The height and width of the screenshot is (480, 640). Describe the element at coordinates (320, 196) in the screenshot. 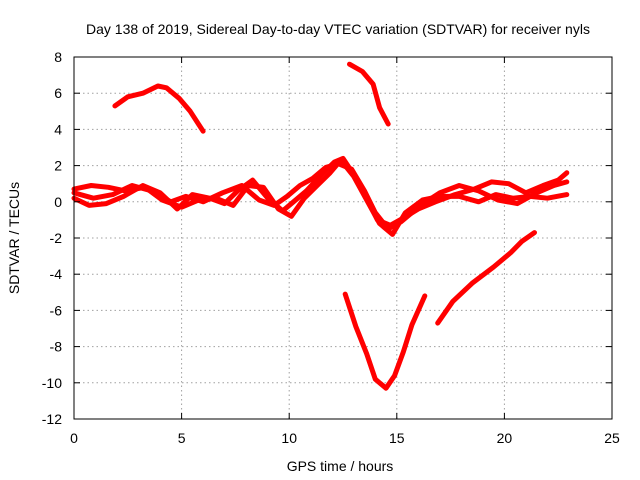

I see `series-arc-e` at that location.